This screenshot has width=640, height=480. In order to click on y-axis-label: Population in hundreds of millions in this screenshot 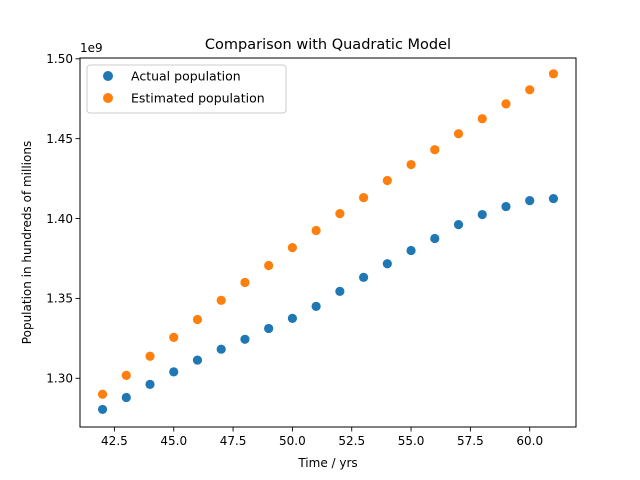, I will do `click(27, 242)`.